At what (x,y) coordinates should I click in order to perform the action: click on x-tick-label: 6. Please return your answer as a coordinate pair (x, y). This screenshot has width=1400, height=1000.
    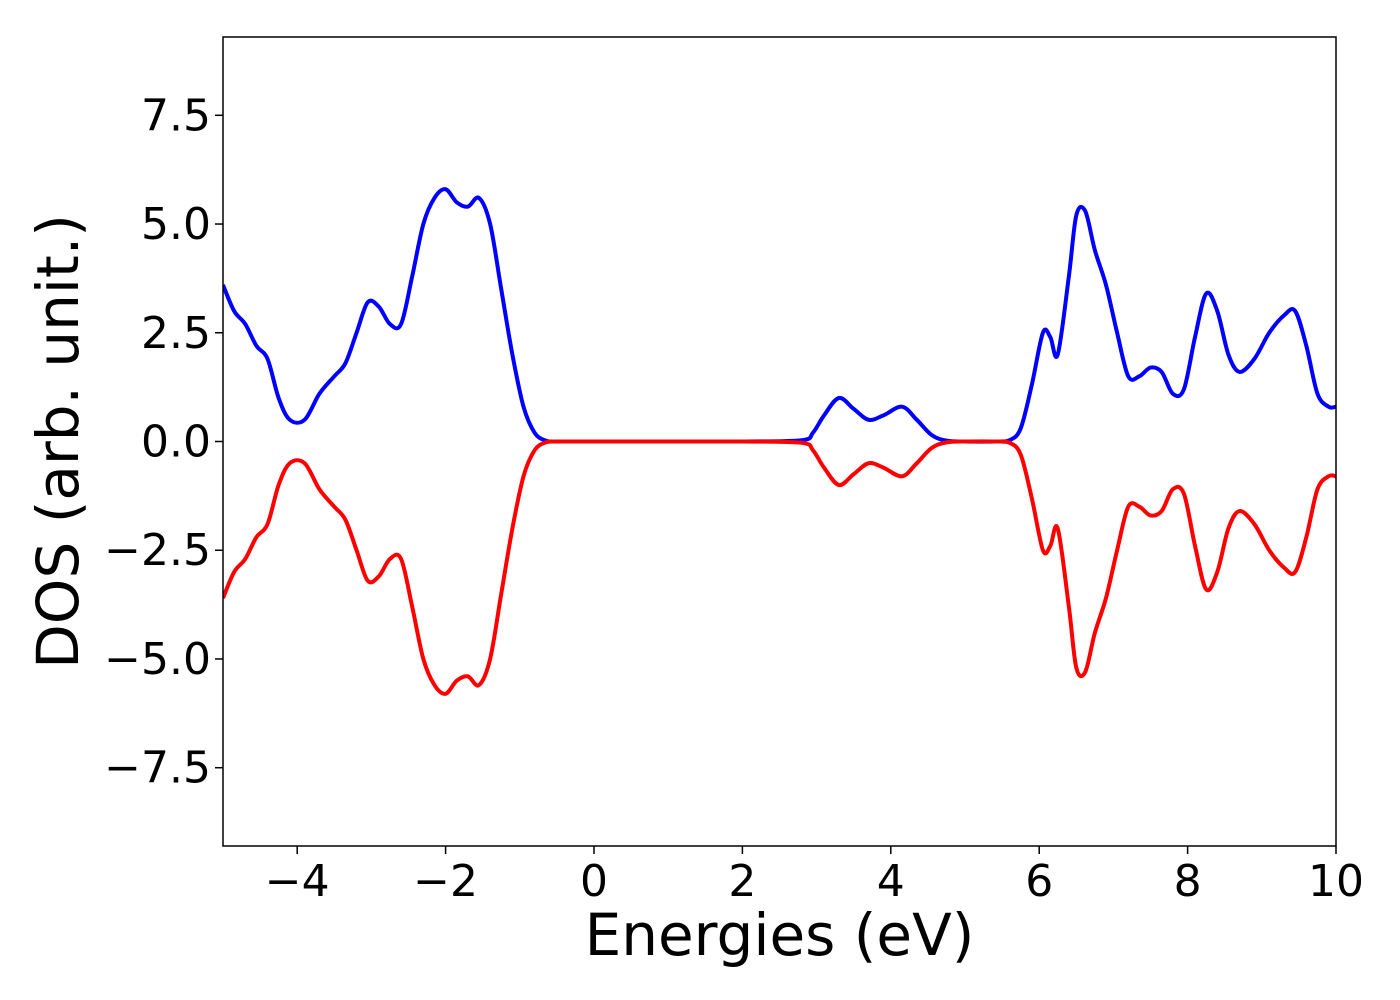
    Looking at the image, I should click on (1039, 881).